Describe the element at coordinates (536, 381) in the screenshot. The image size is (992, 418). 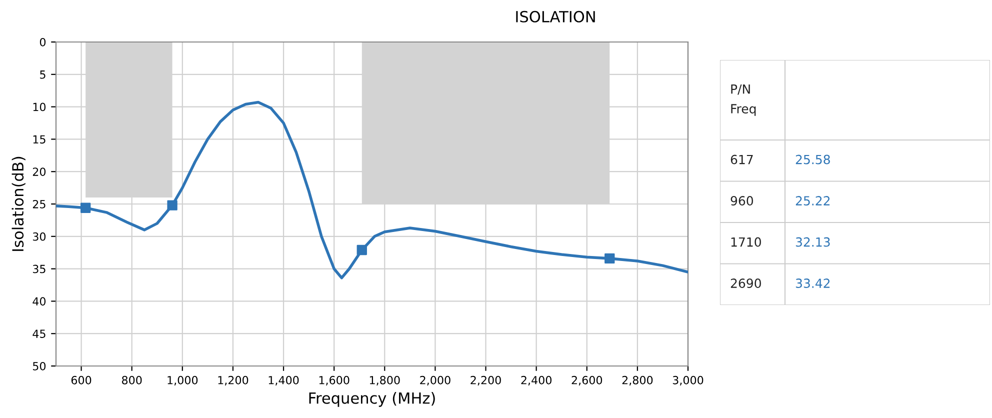
I see `x-tick-label: 2,400` at that location.